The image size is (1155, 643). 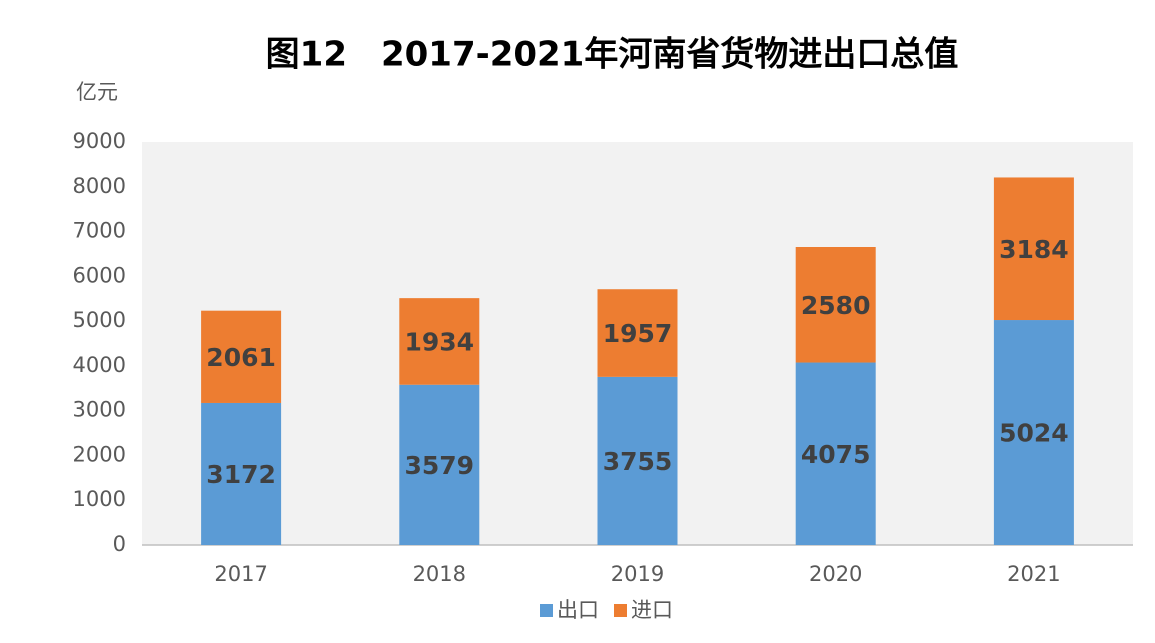 I want to click on data-label: 1934, so click(x=440, y=341).